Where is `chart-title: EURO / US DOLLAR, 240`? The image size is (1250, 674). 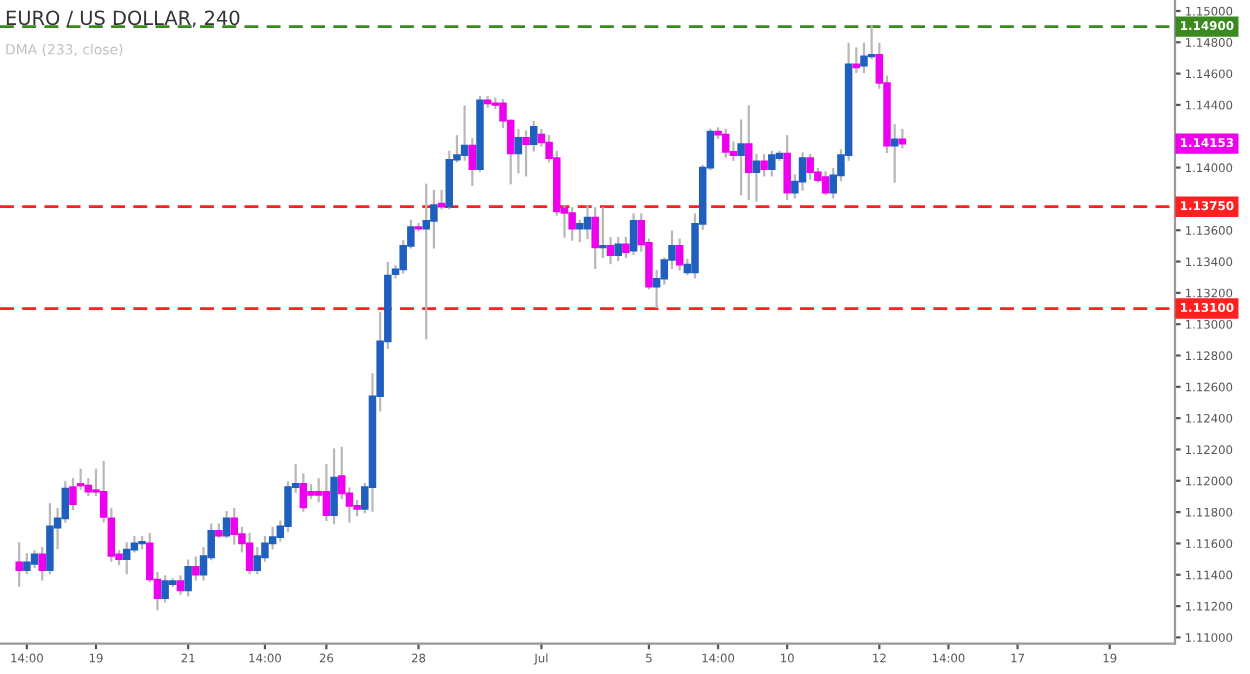
chart-title: EURO / US DOLLAR, 240 is located at coordinates (123, 19).